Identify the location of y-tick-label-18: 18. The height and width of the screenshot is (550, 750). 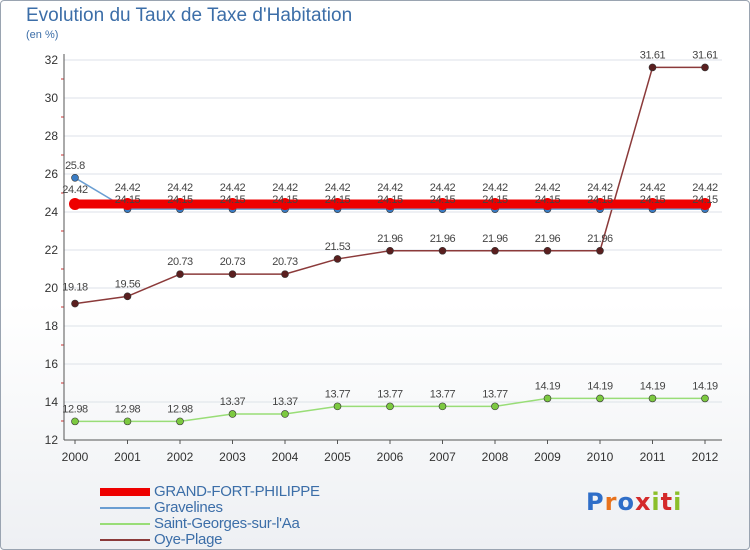
(52, 326).